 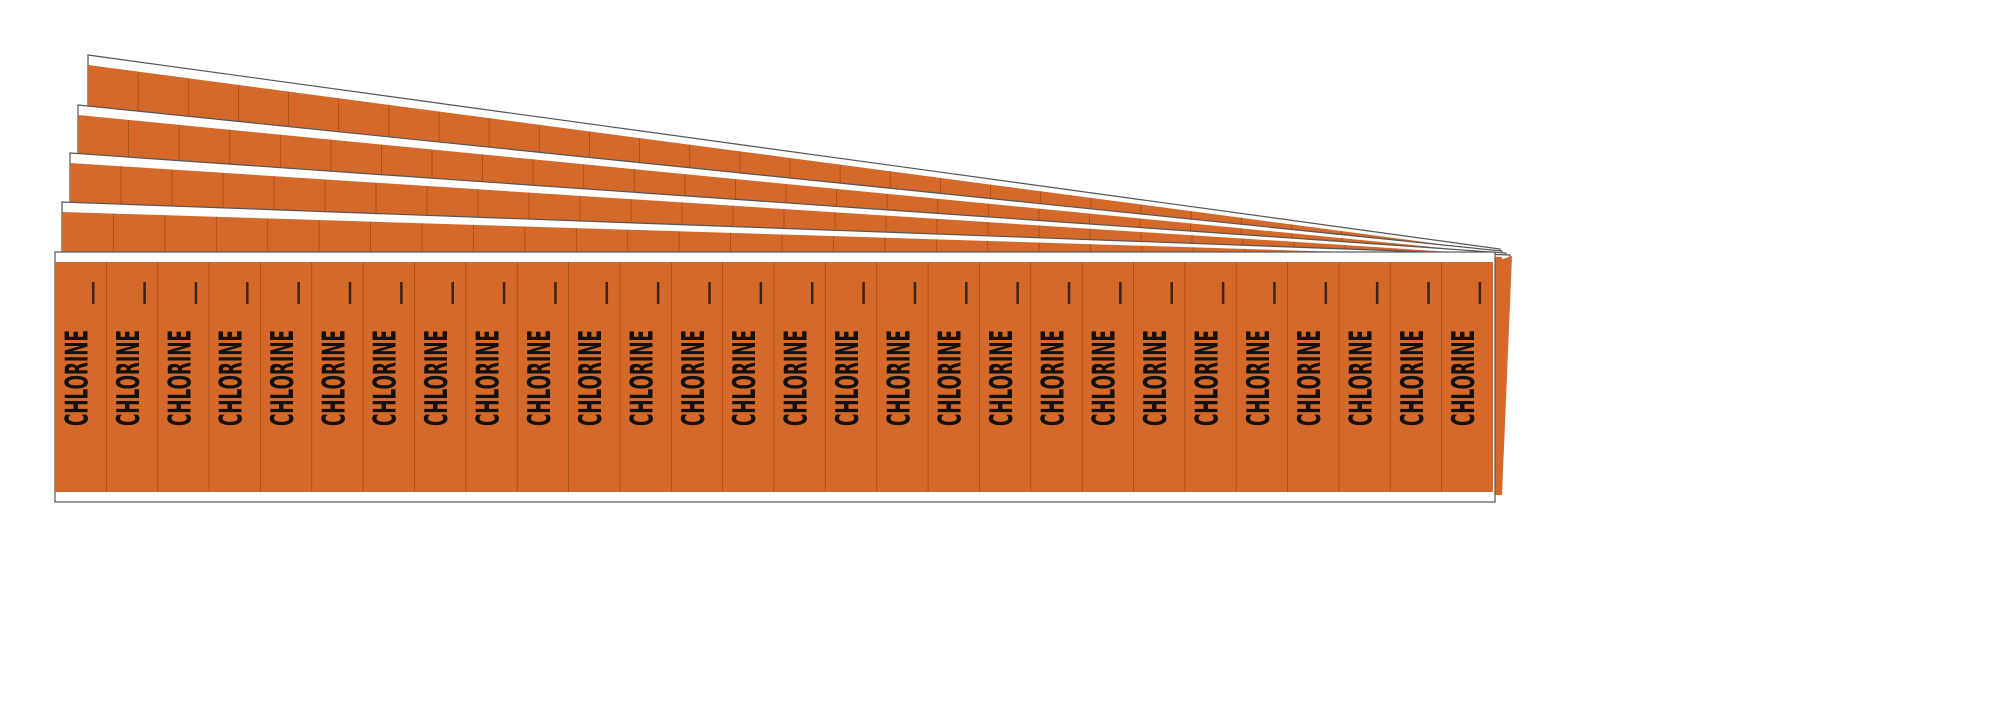 I want to click on back-card, so click(x=788, y=207).